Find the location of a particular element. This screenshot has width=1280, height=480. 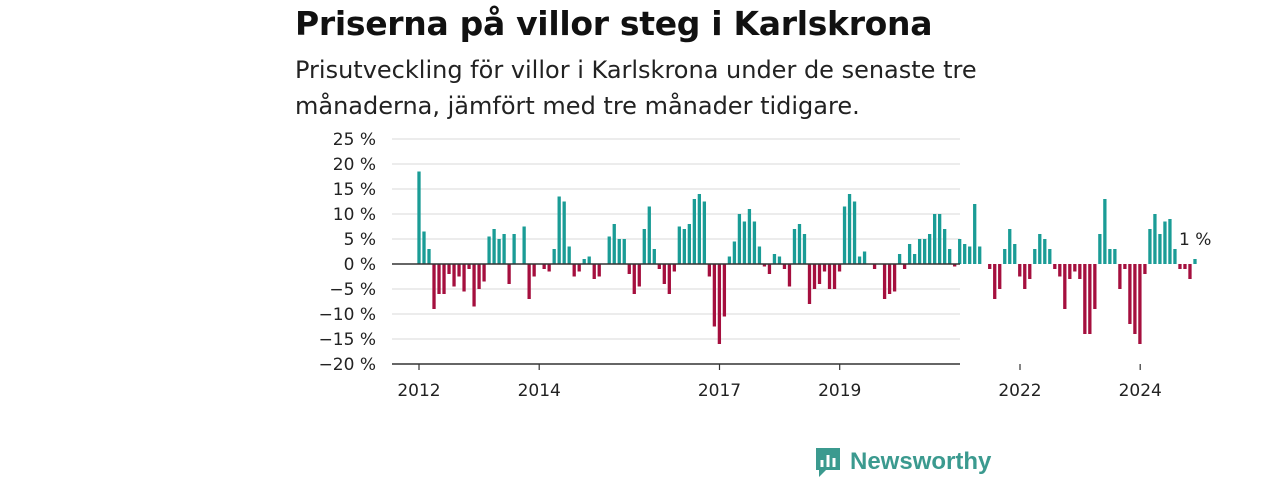

y-tick-label: −5 % is located at coordinates (352, 290).